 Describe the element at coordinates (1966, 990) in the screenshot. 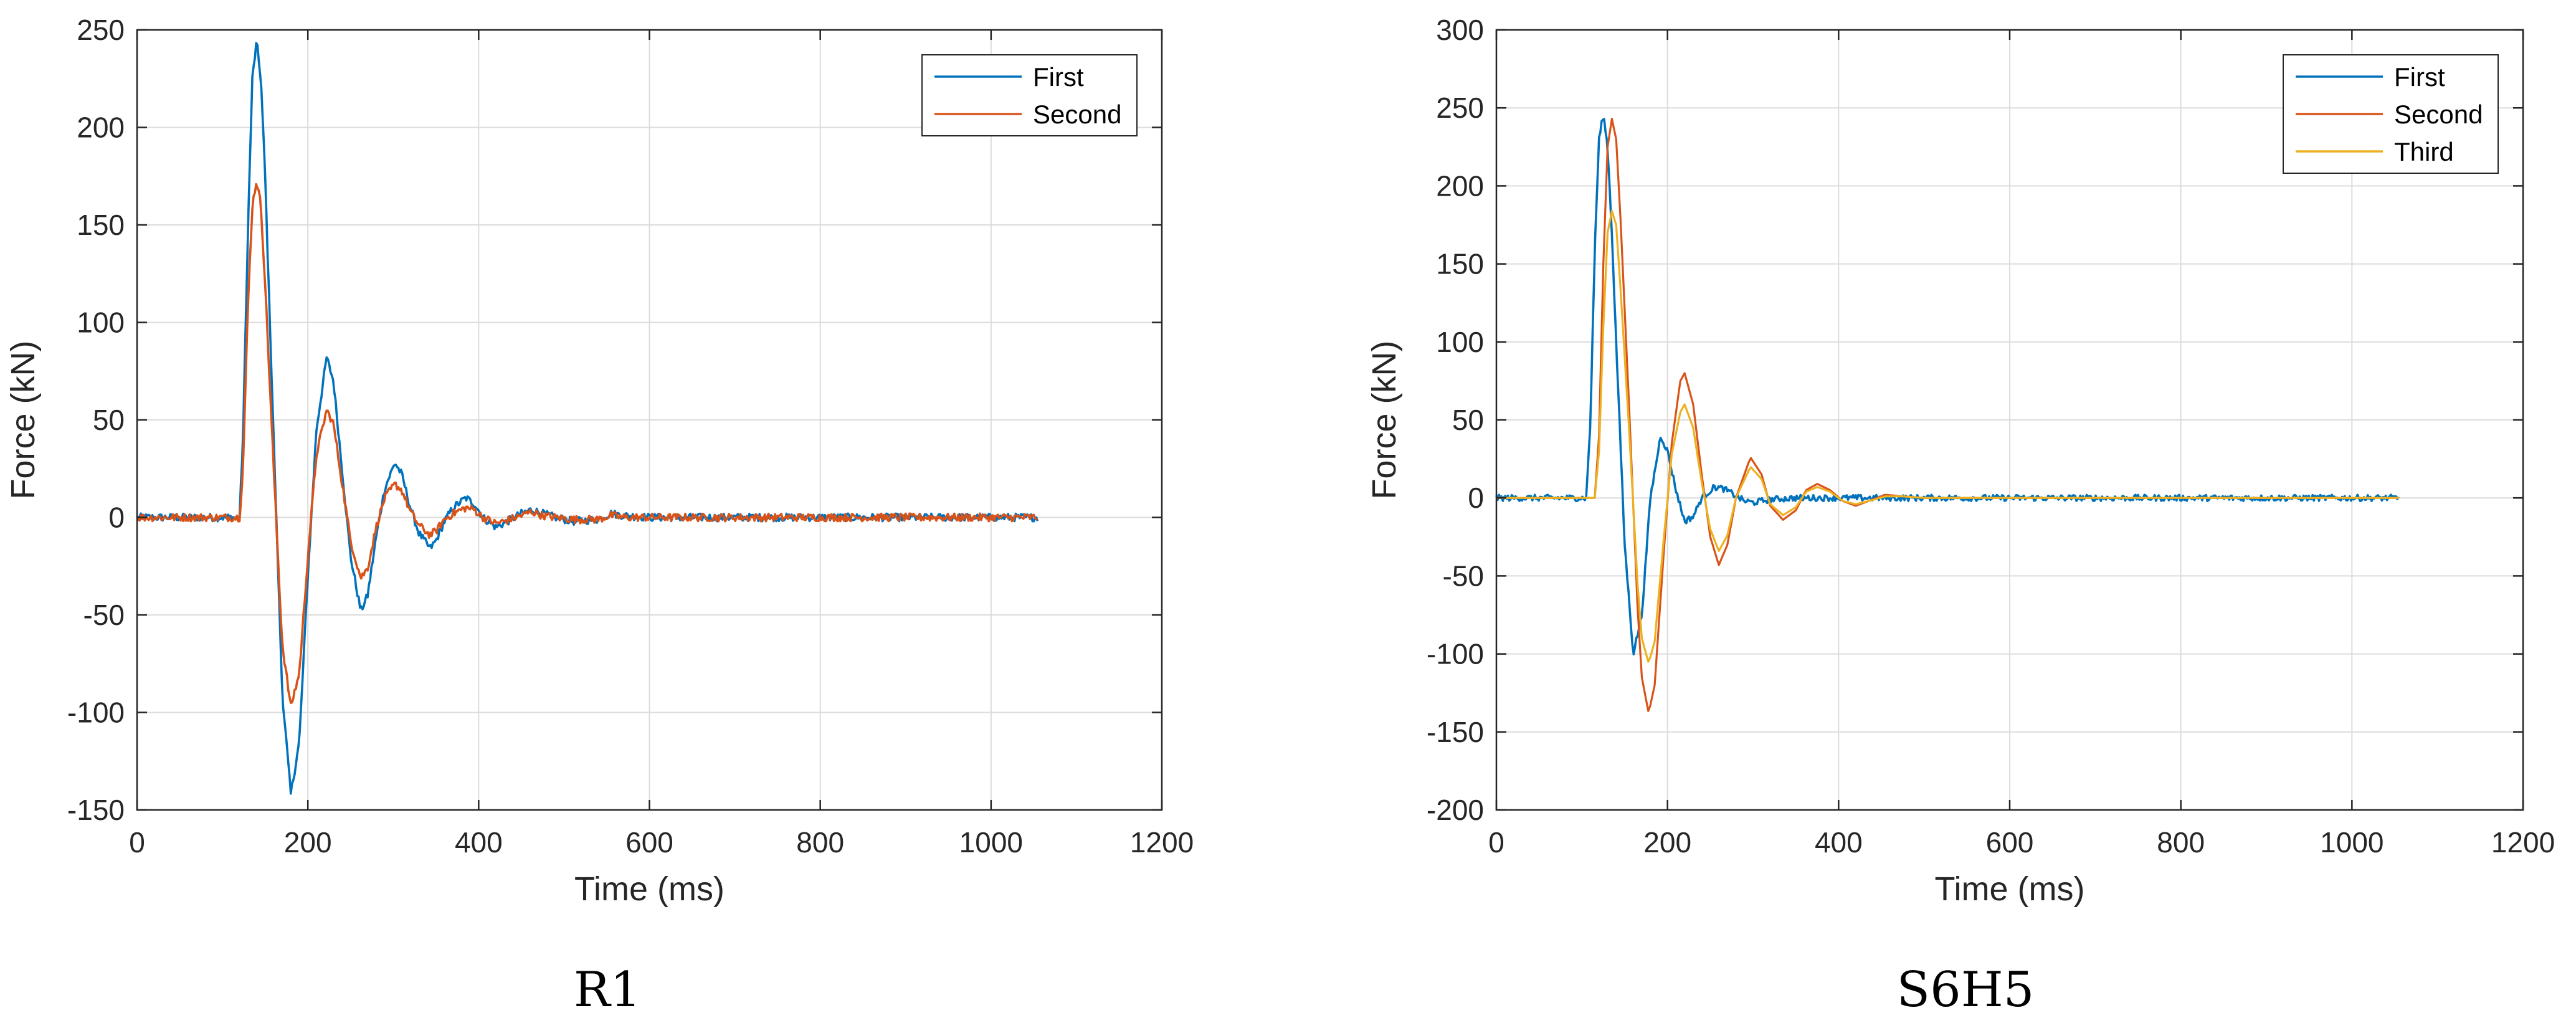

I see `panel-caption: S6H5` at that location.